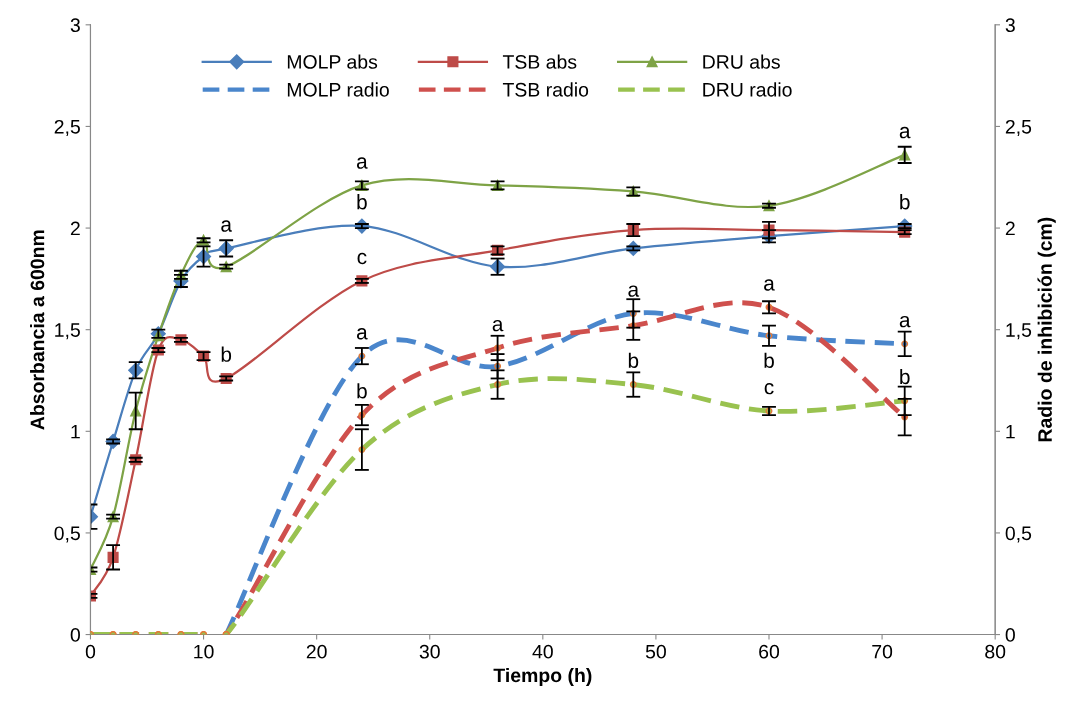 The image size is (1090, 709). Describe the element at coordinates (316, 651) in the screenshot. I see `x-tick-label: 20` at that location.